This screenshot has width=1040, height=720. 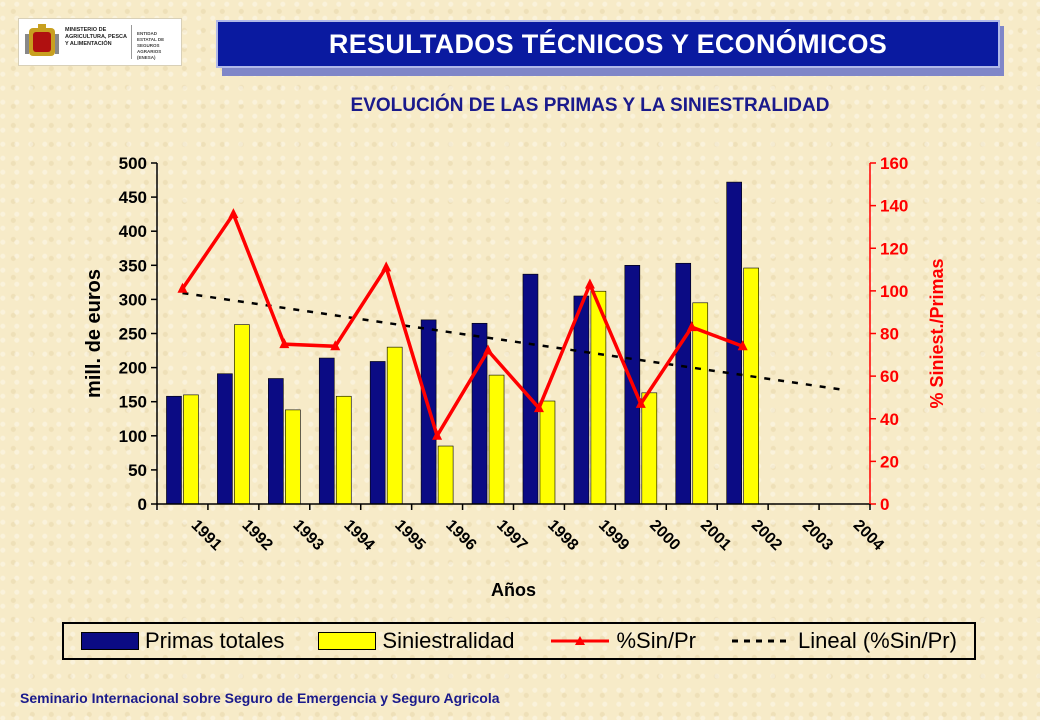 I want to click on x-tick-label-1999: 1999, so click(x=613, y=535).